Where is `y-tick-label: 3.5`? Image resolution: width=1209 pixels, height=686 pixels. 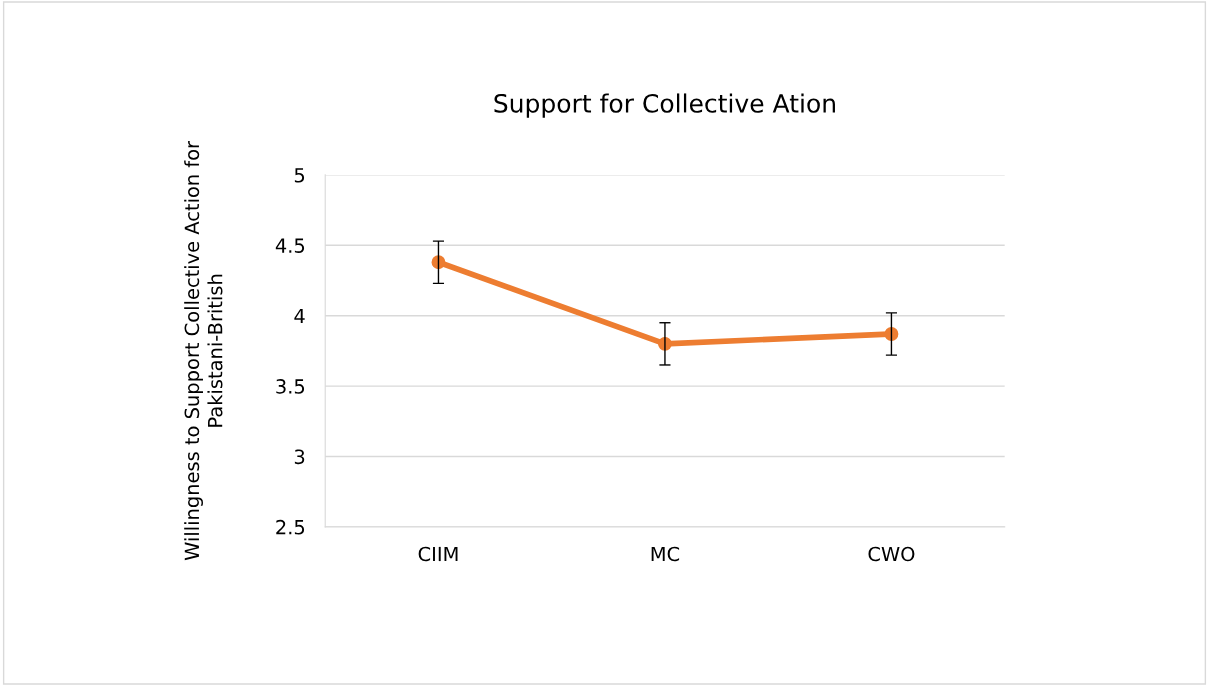
y-tick-label: 3.5 is located at coordinates (290, 386).